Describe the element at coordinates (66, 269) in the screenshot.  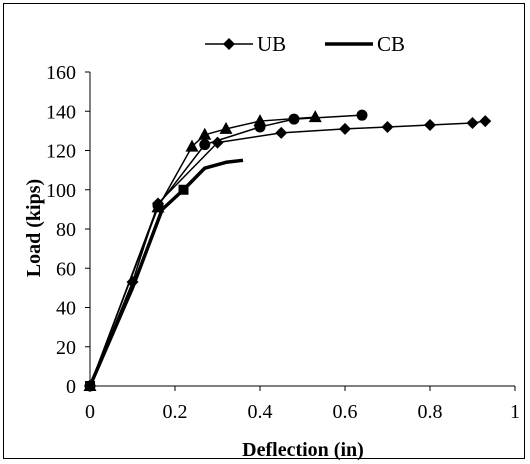
I see `y-tick-label: 60` at that location.